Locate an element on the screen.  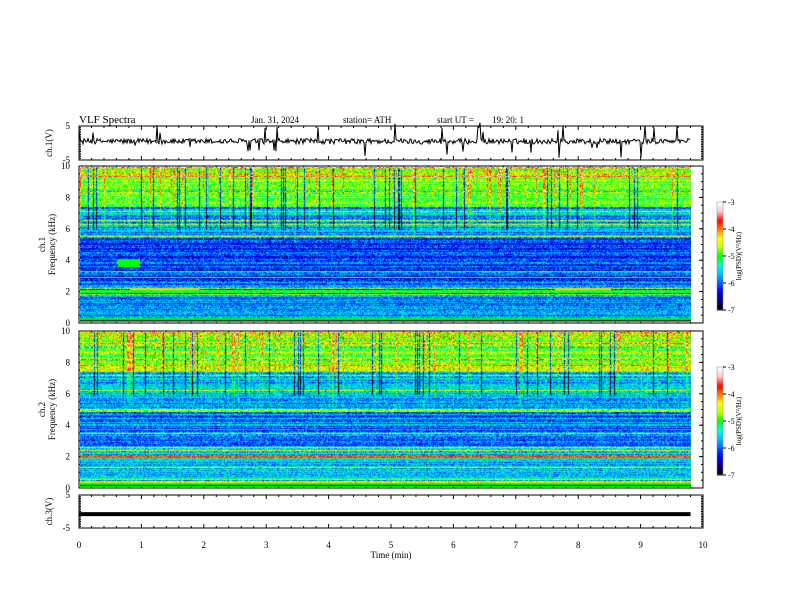
x-tick-label: 6 is located at coordinates (453, 545).